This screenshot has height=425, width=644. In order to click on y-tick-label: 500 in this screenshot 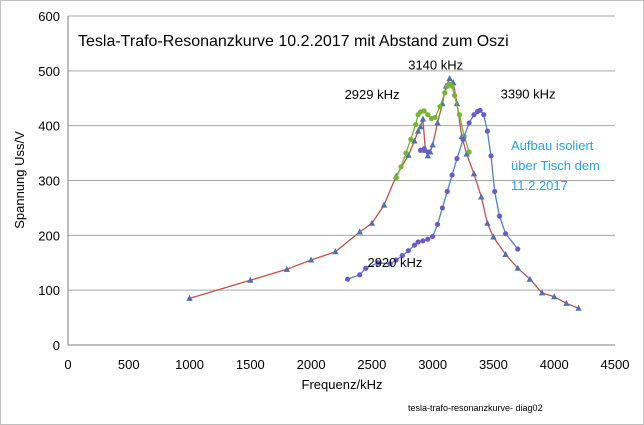, I will do `click(49, 71)`.